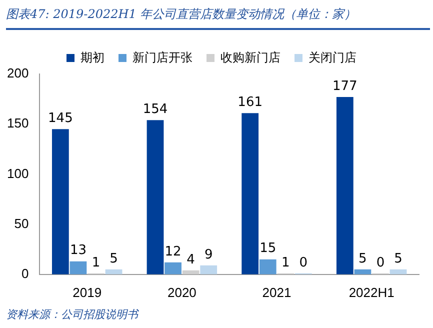  What do you see at coordinates (208, 254) in the screenshot?
I see `data-label: 9` at bounding box center [208, 254].